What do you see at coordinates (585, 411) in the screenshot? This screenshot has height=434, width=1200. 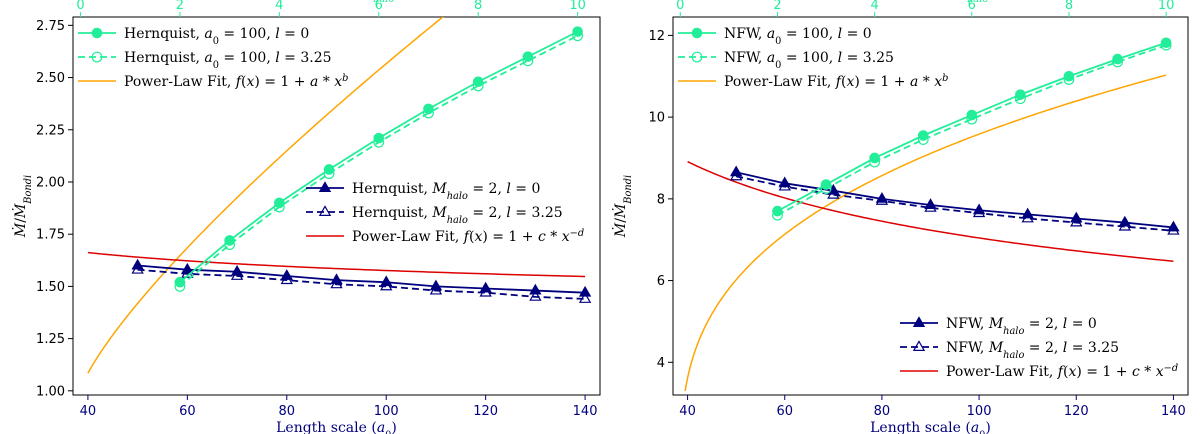 I see `bottom-tick-label: 140` at bounding box center [585, 411].